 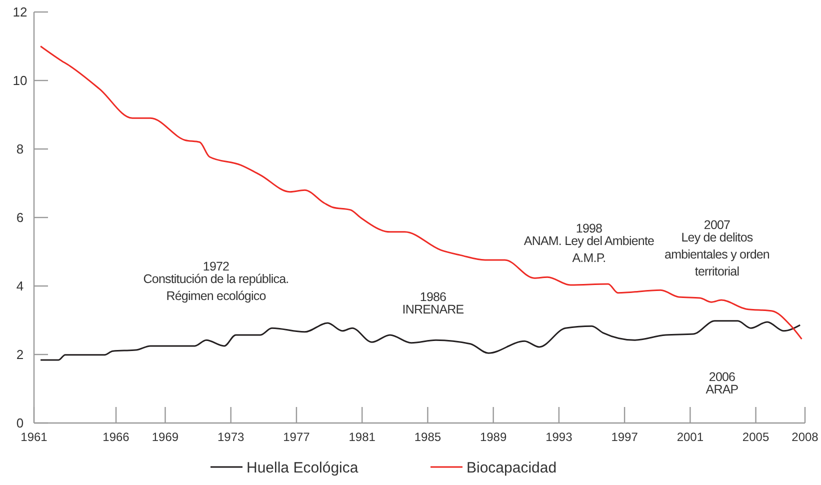 What do you see at coordinates (20, 149) in the screenshot?
I see `y-tick-label: 8` at bounding box center [20, 149].